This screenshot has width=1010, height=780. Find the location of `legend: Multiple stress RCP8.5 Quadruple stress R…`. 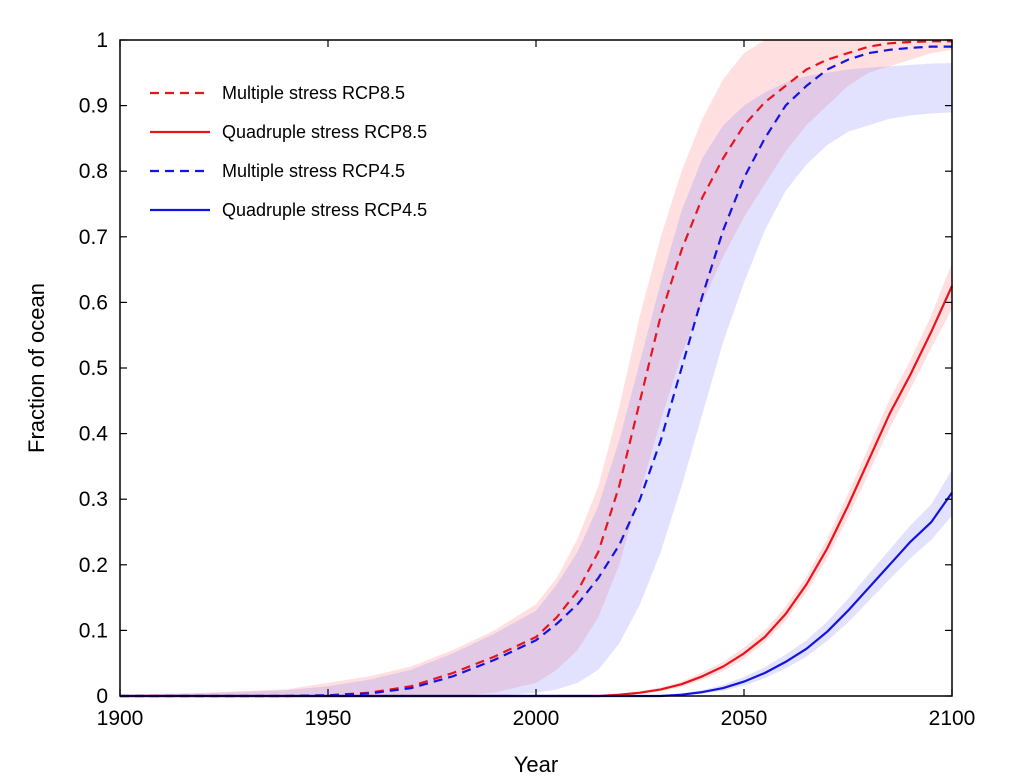

legend: Multiple stress RCP8.5 Quadruple stress R… is located at coordinates (288, 151).